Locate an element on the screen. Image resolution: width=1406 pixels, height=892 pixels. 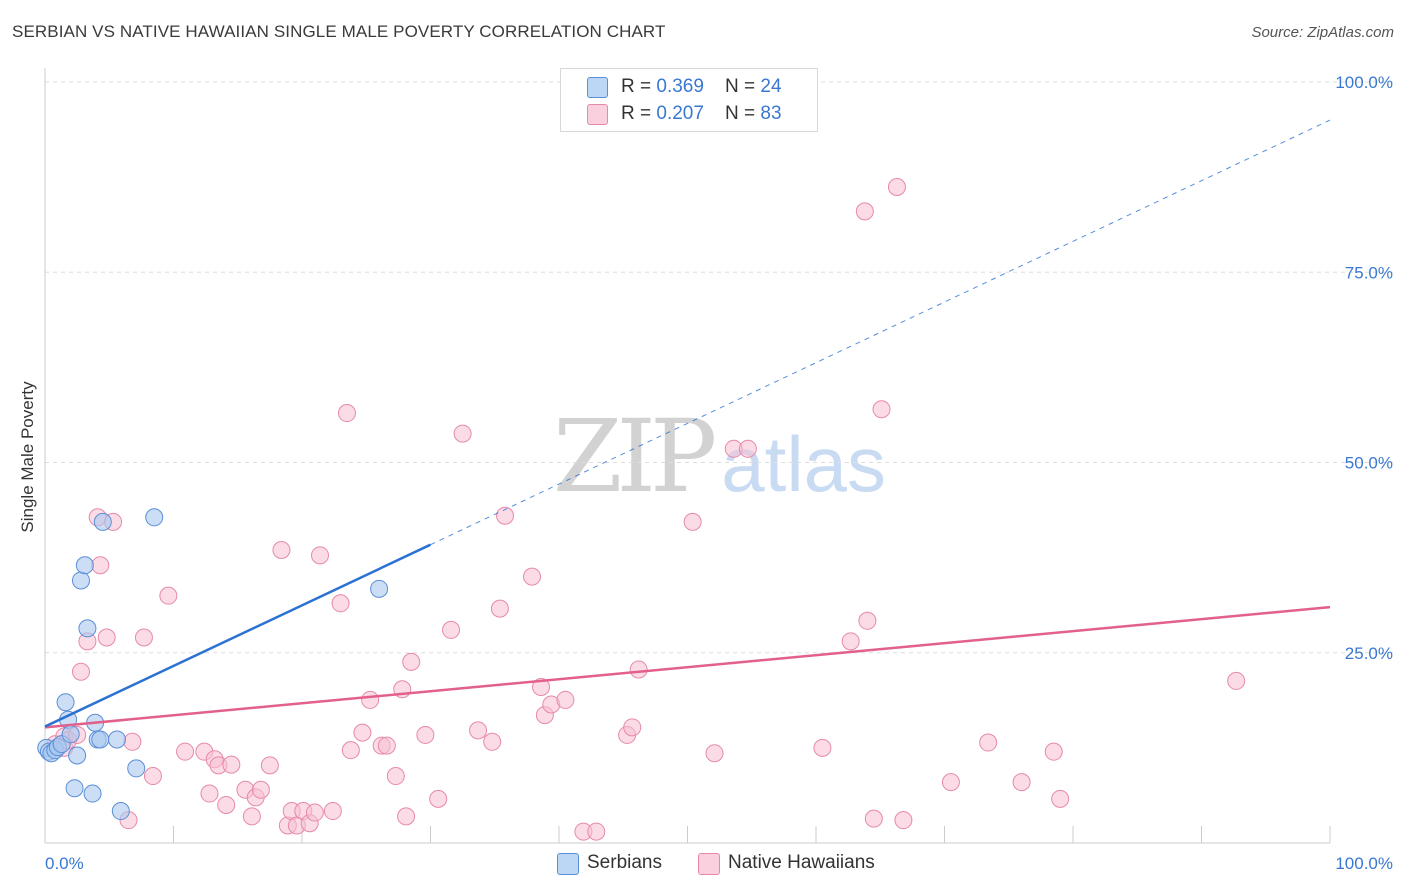
legend-text-serbians: R = 0.369 N = 24 is located at coordinates (701, 87).